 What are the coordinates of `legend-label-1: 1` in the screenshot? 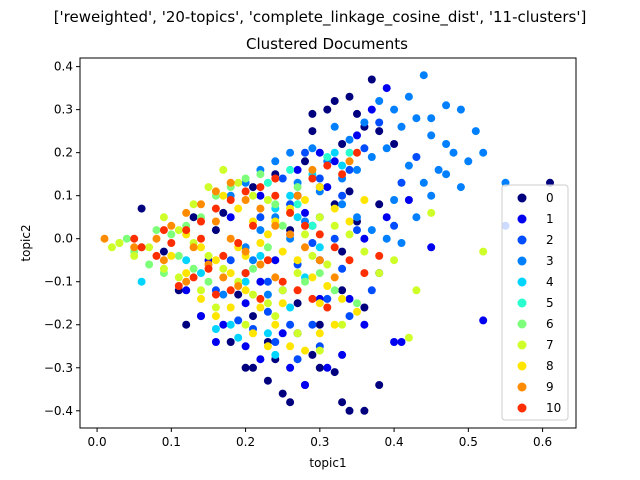 It's located at (550, 219).